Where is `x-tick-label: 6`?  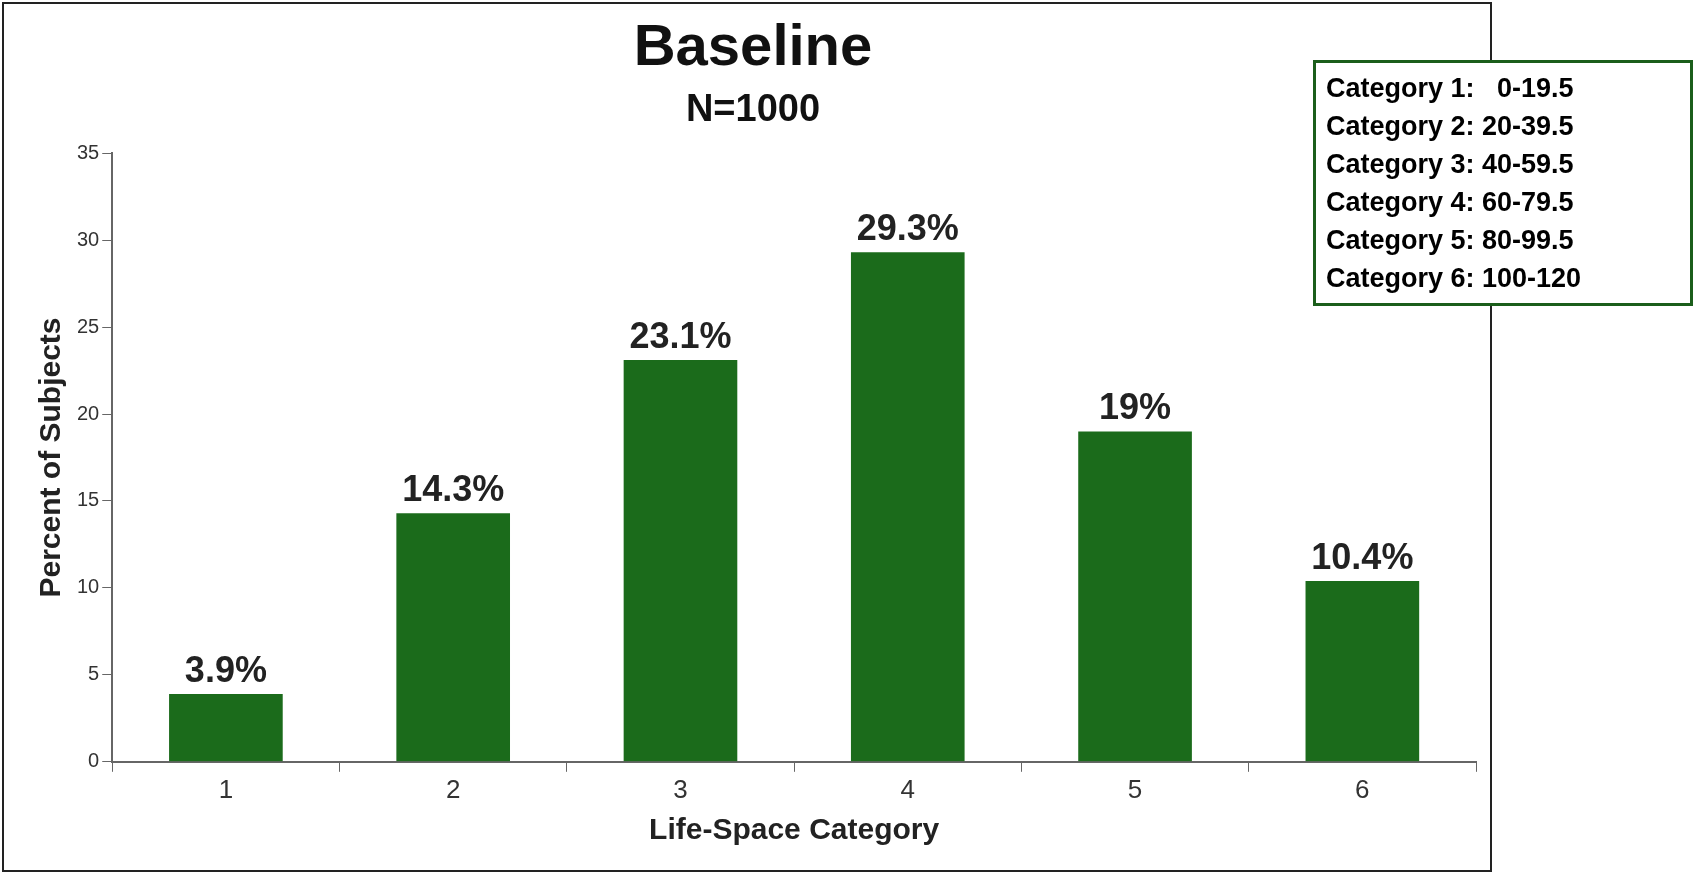
x-tick-label: 6 is located at coordinates (1362, 788).